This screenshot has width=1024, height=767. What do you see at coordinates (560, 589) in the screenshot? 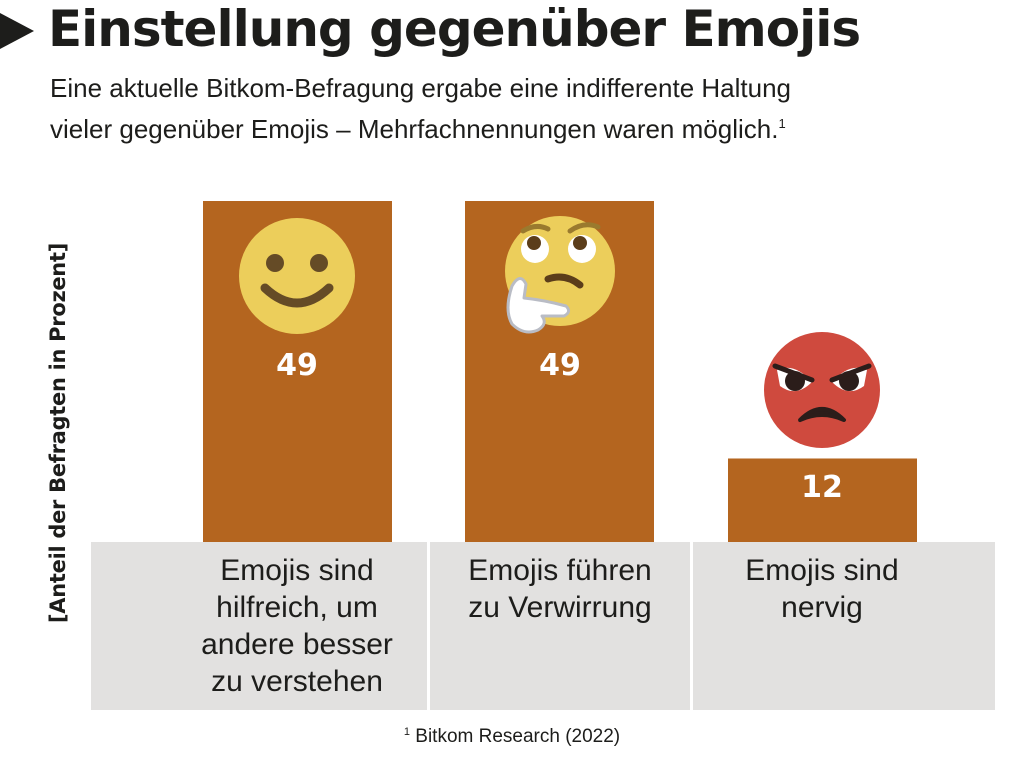
I see `x-tick-label: Emojis führen zu Verwirrung` at bounding box center [560, 589].